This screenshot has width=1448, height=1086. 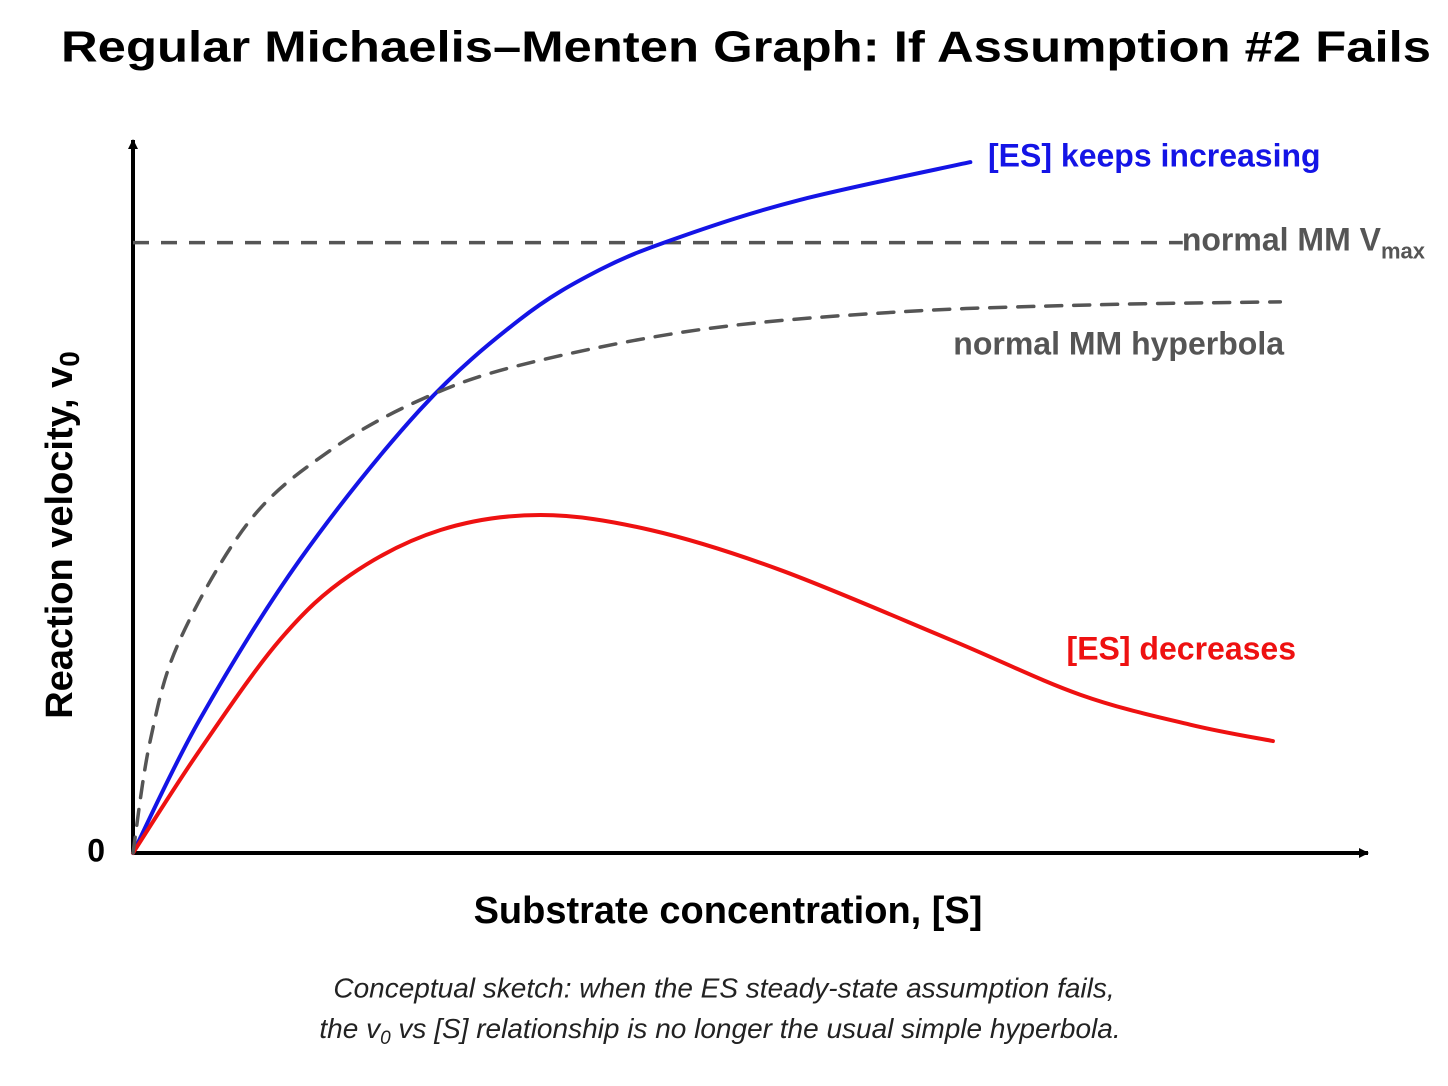 I want to click on vmax-label: normal MM Vmax, so click(x=1304, y=242).